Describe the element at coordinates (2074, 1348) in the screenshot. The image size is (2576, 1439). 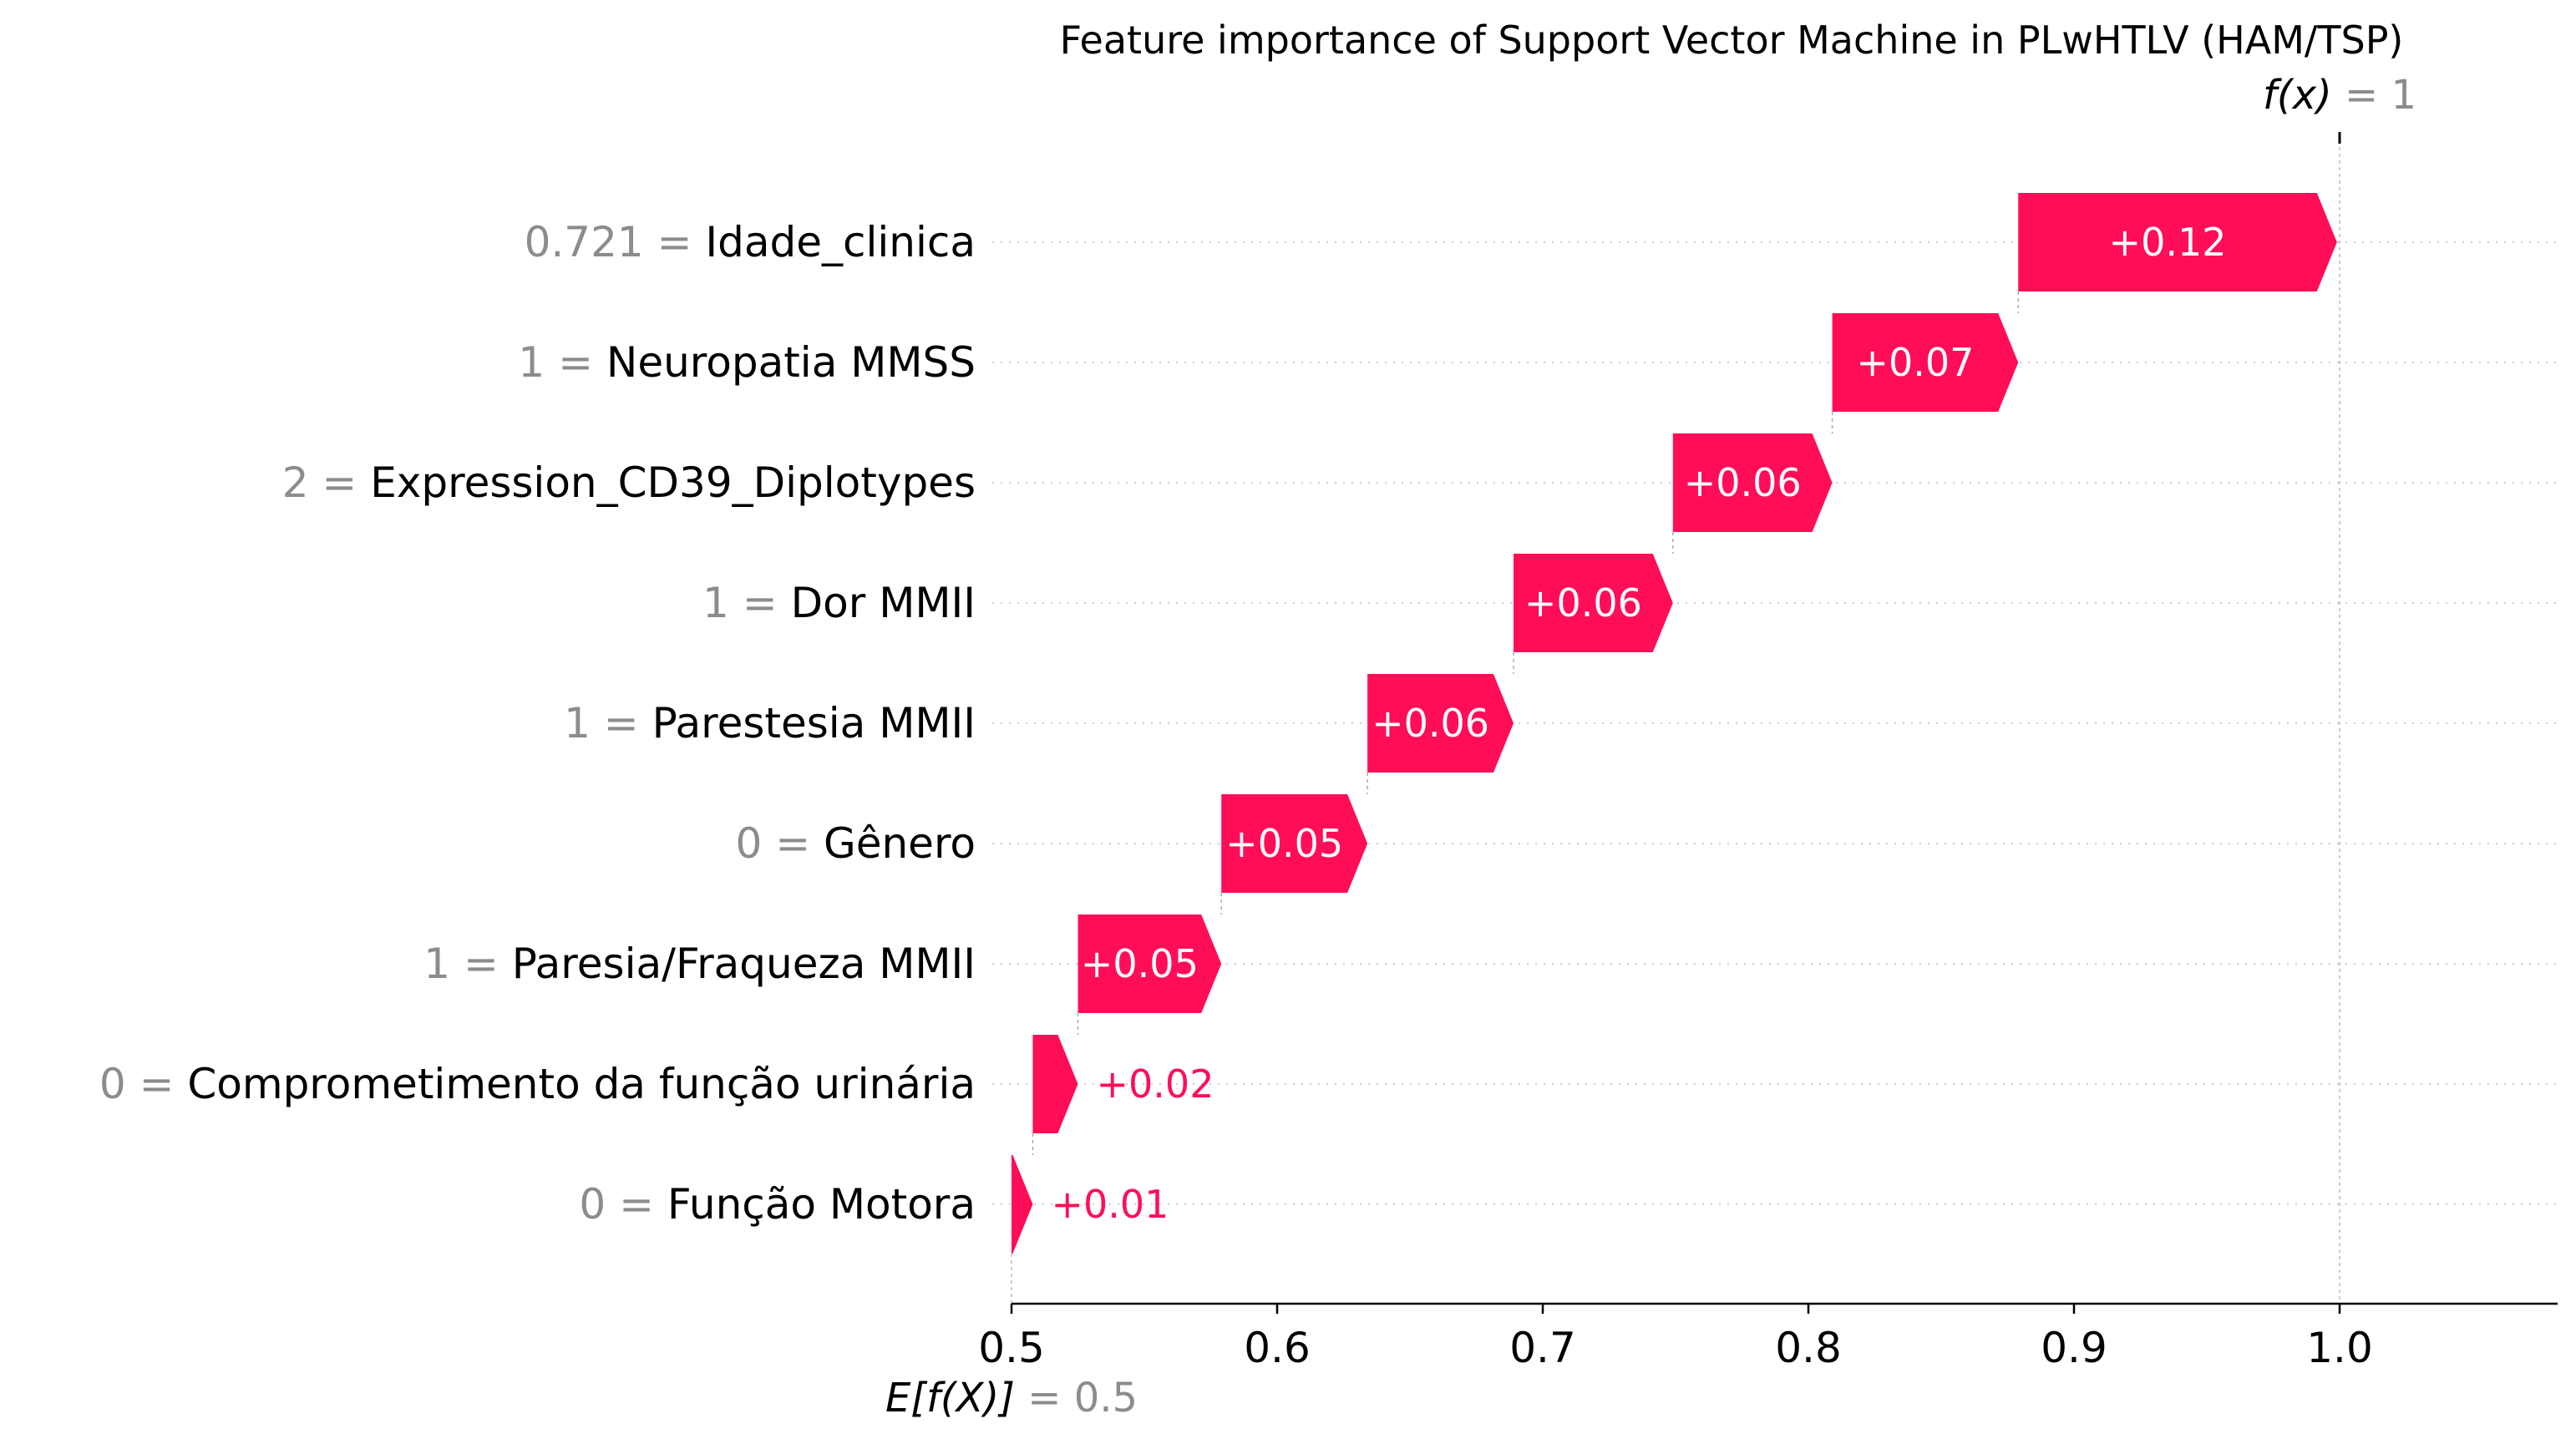
I see `x-tick-label: 0.9` at that location.